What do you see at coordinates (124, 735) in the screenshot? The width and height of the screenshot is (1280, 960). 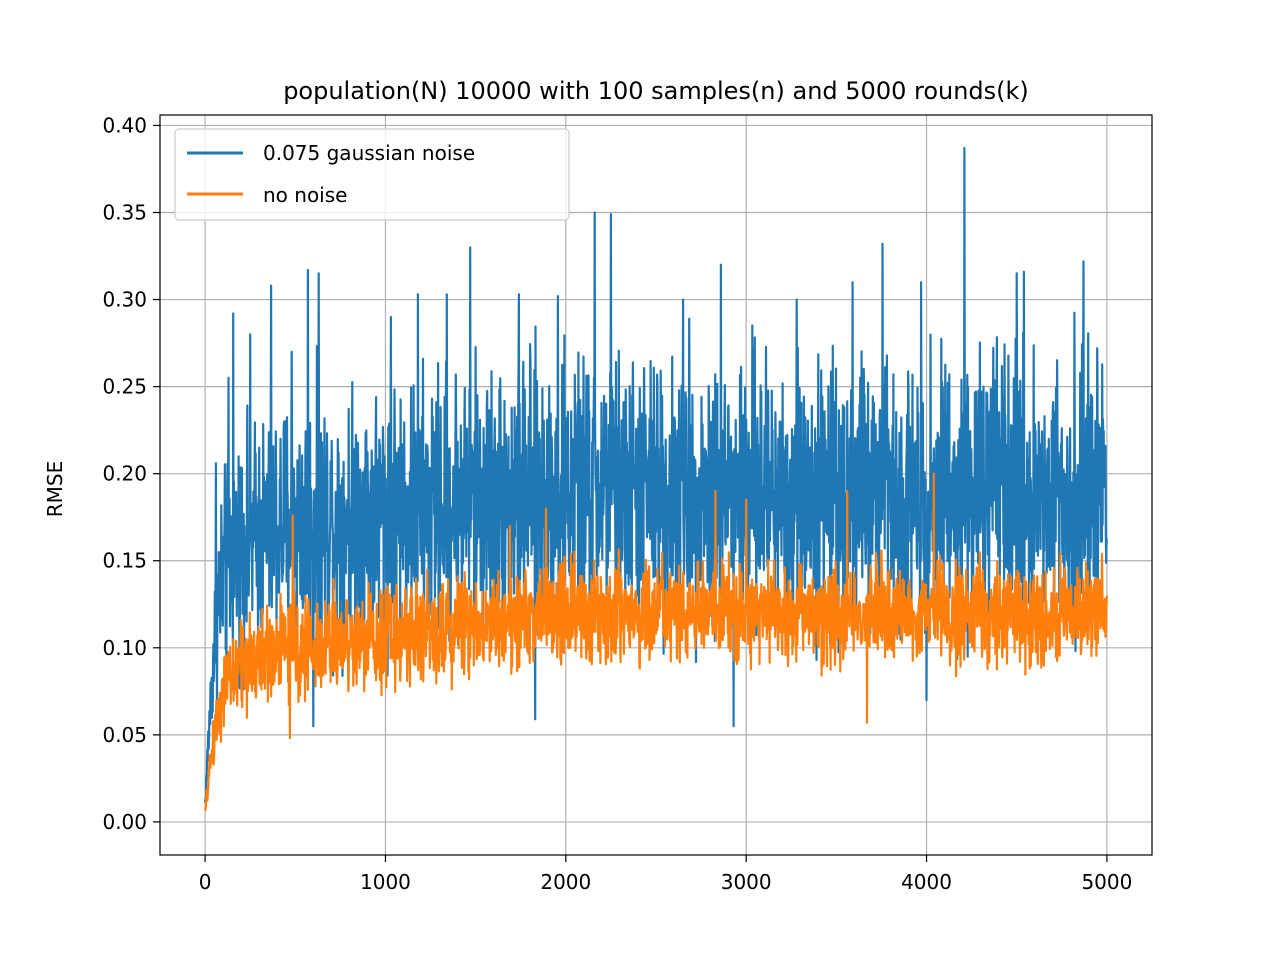 I see `y-tick-label: 0.05` at bounding box center [124, 735].